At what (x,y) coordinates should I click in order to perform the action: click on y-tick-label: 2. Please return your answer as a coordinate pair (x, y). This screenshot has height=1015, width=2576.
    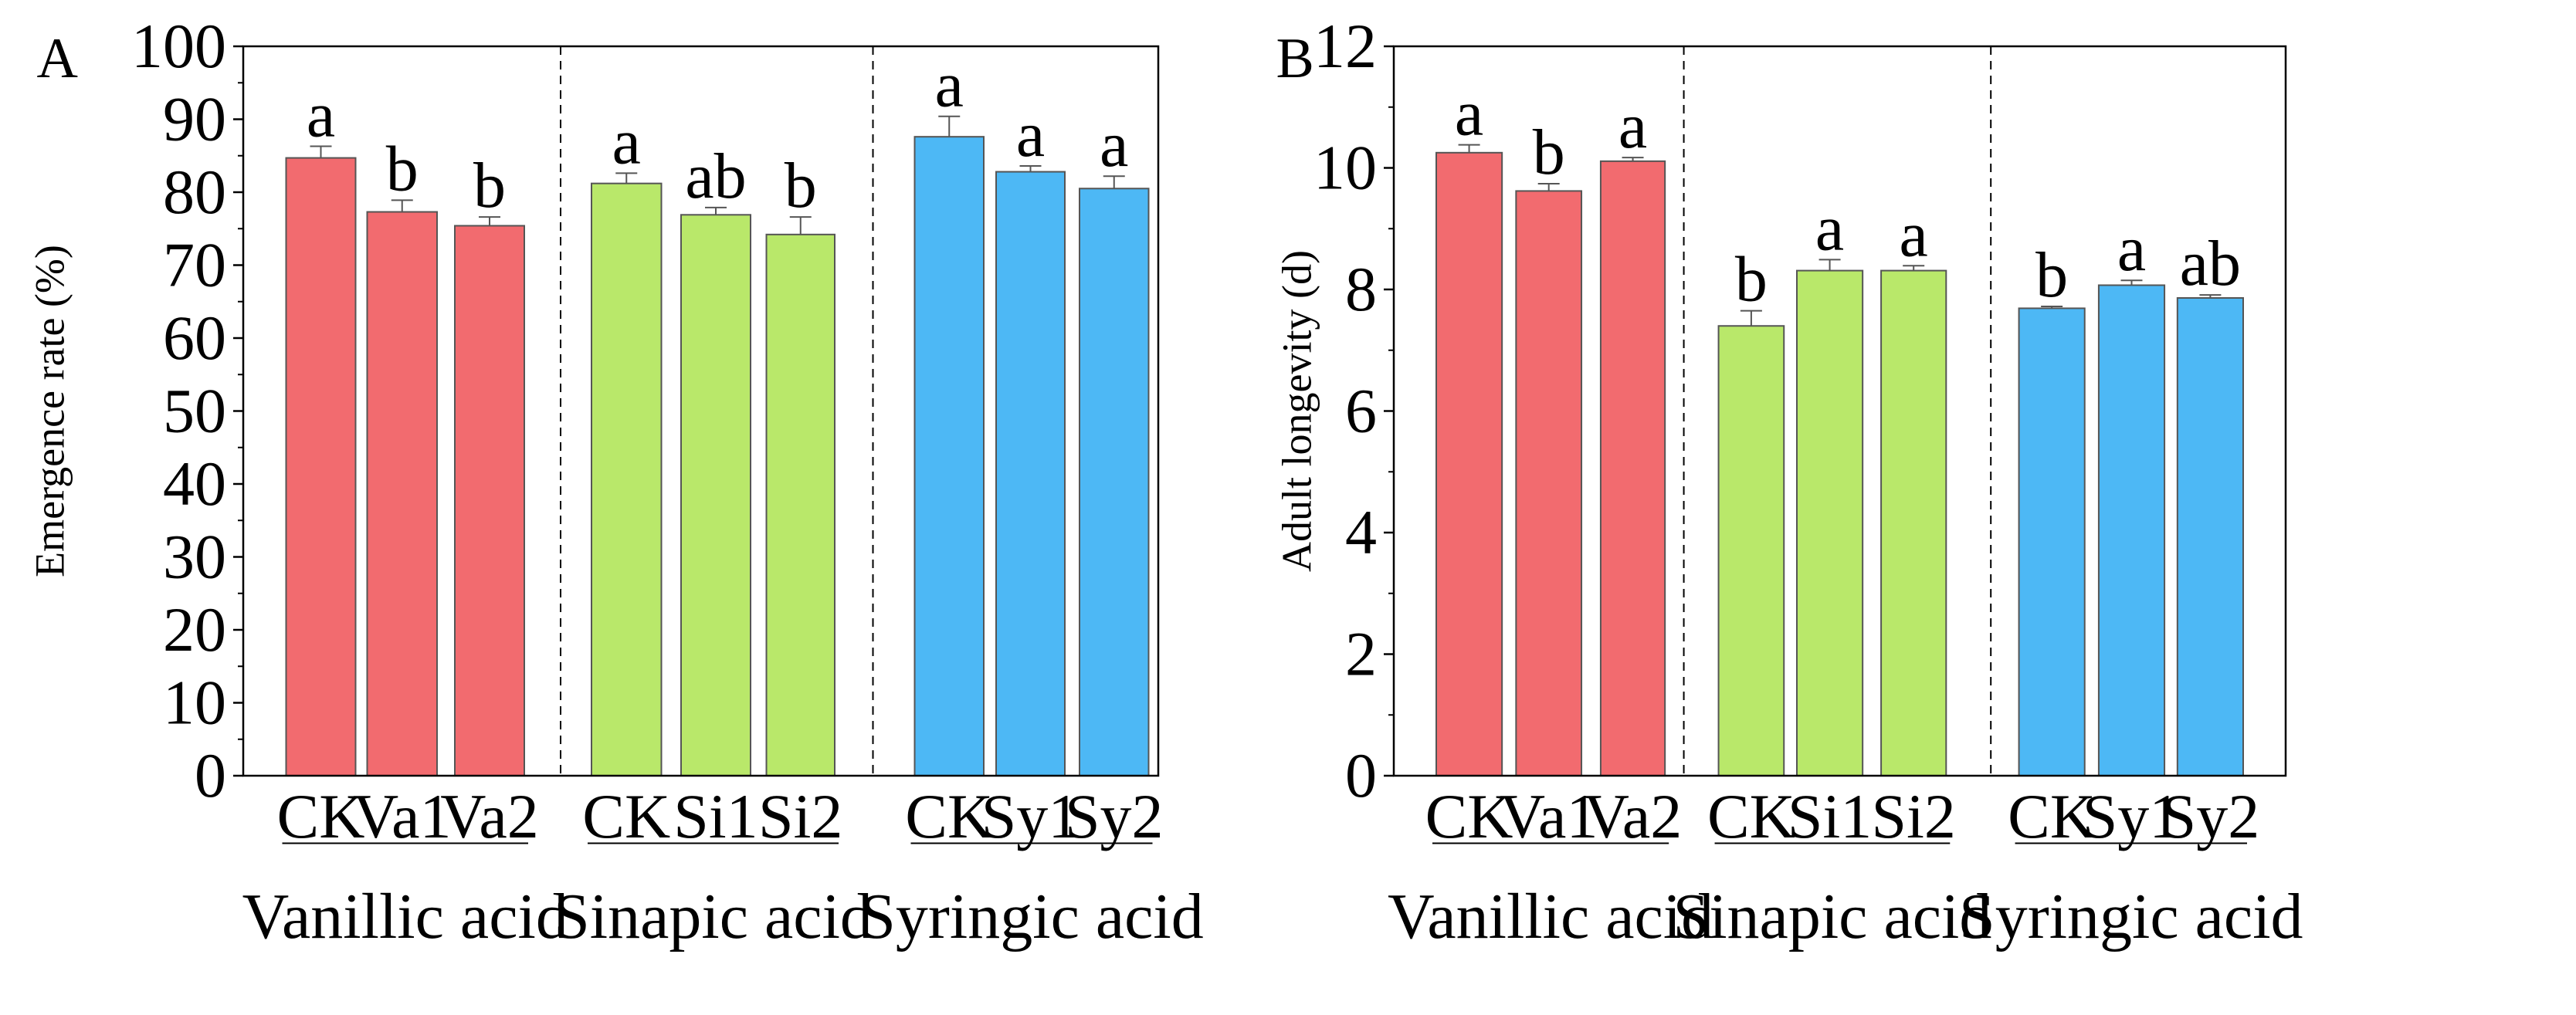
    Looking at the image, I should click on (1361, 654).